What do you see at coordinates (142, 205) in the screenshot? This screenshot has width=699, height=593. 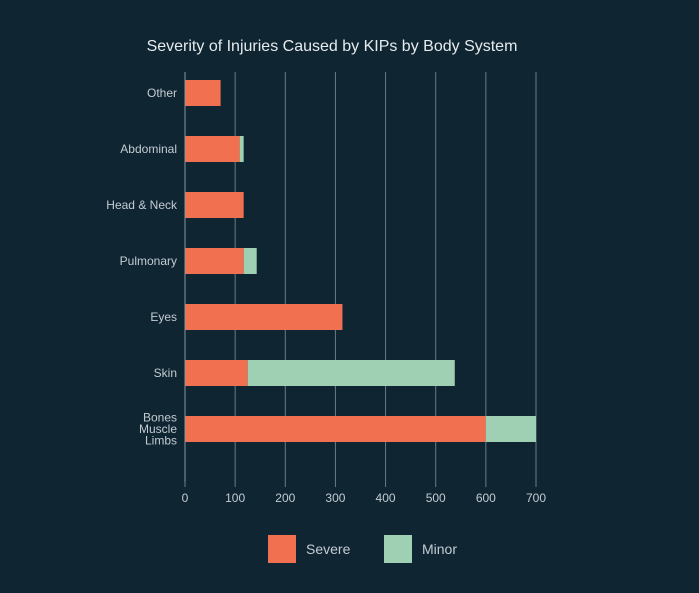 I see `category-label: Head & Neck` at bounding box center [142, 205].